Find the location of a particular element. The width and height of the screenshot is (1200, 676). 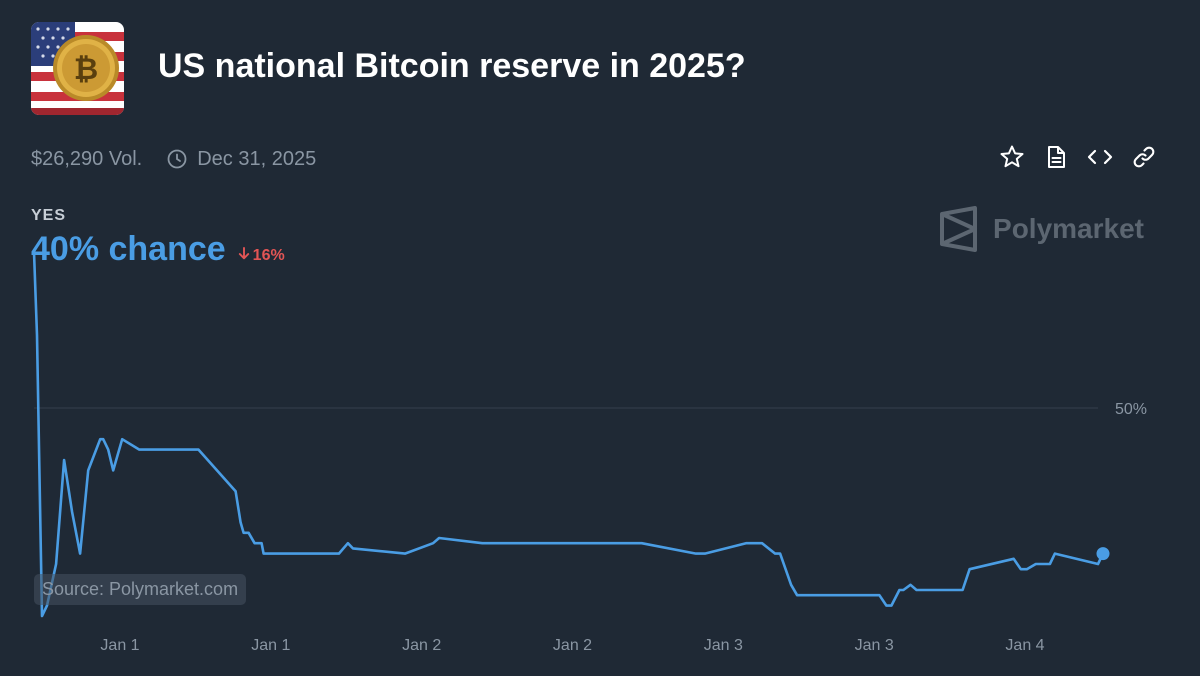

clock-icon is located at coordinates (177, 159).